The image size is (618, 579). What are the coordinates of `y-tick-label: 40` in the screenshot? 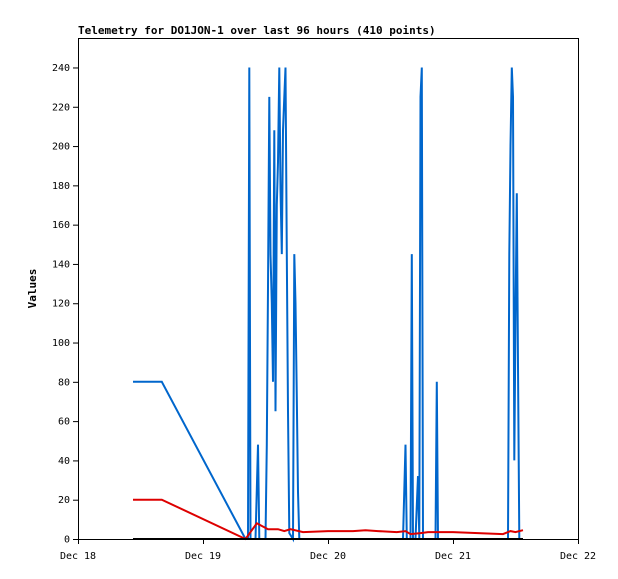 It's located at (64, 461).